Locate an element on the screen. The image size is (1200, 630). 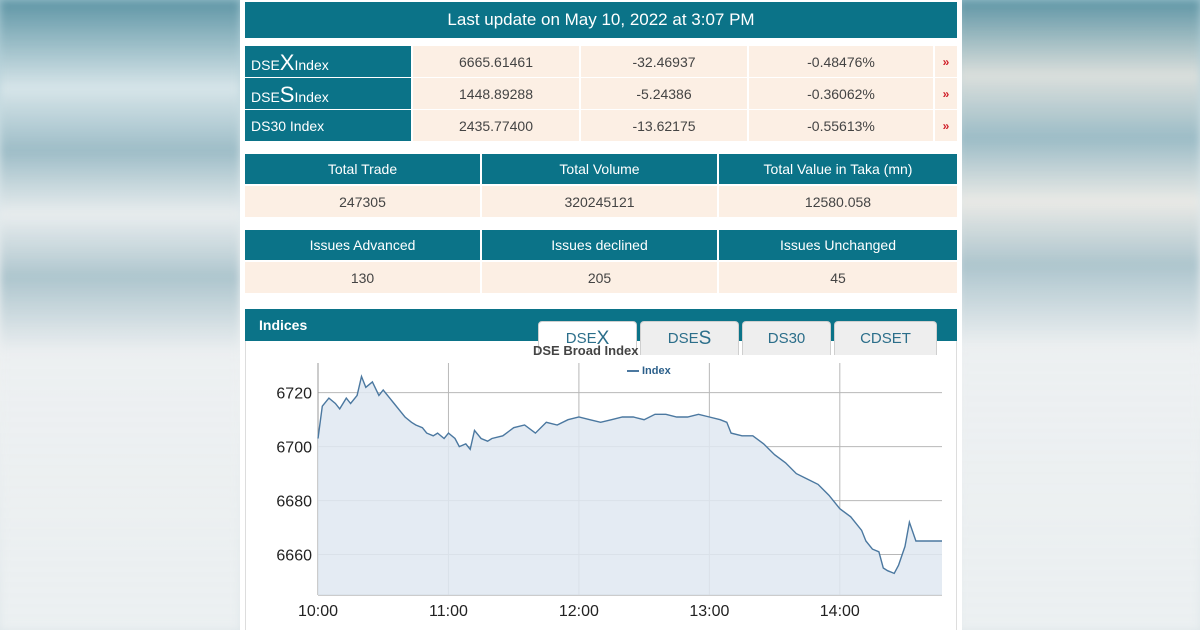
index-name-dsex: DSE X Index is located at coordinates (328, 61).